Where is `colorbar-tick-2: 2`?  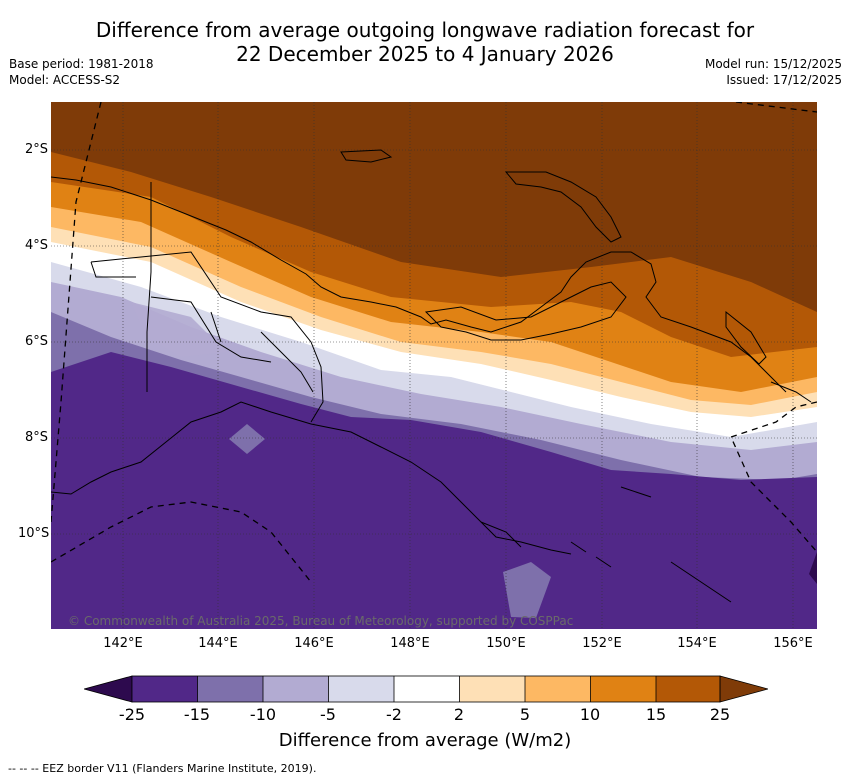
colorbar-tick-2: 2 is located at coordinates (459, 714).